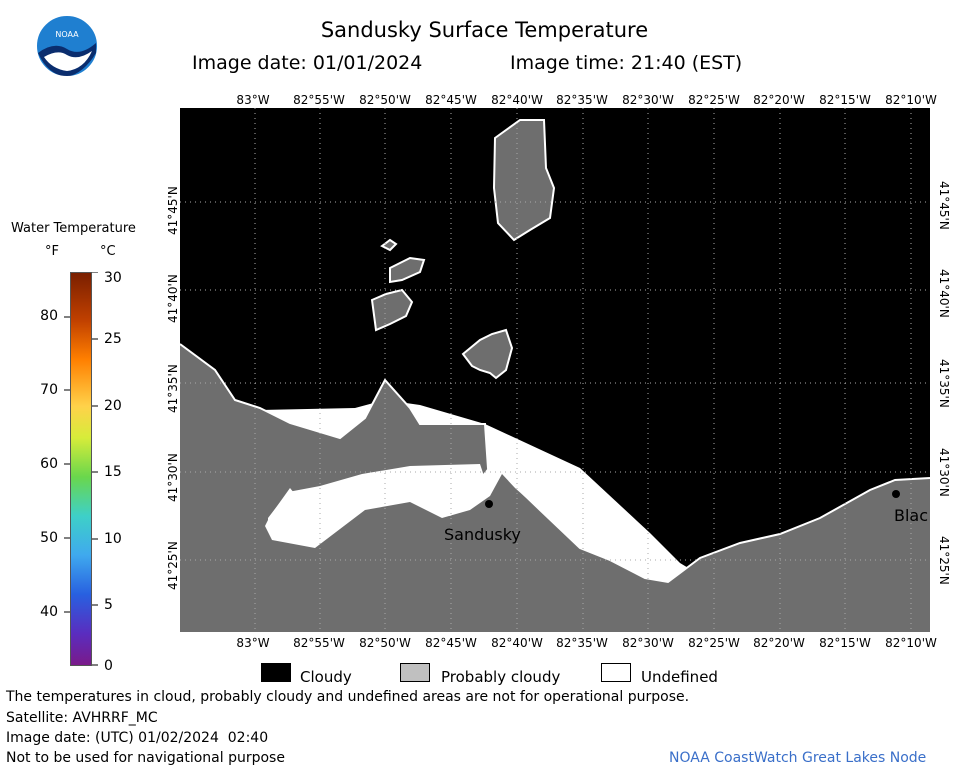  Describe the element at coordinates (253, 100) in the screenshot. I see `lon-tick-top: 83°W` at that location.